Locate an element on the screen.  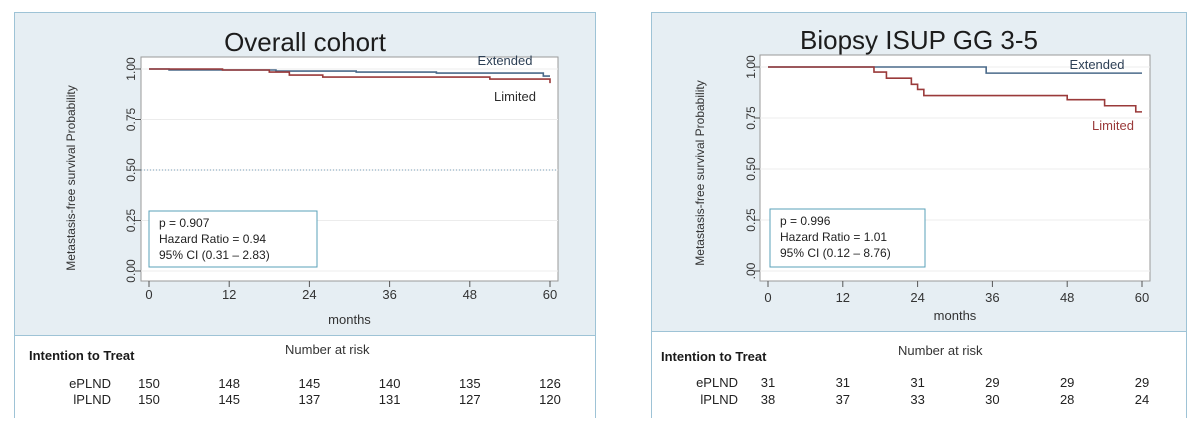
risk-cell: 38 is located at coordinates (768, 399).